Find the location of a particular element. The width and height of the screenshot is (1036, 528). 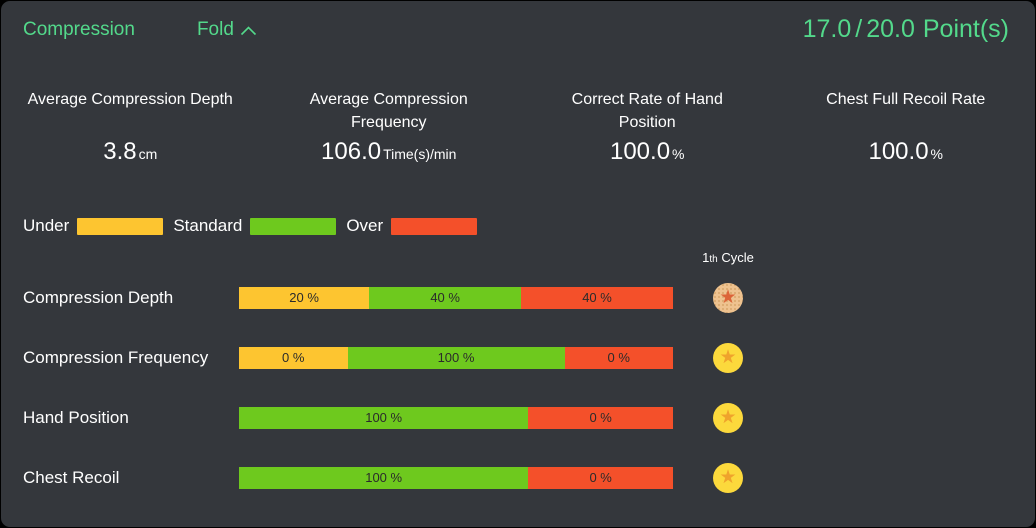

cycle-word: Cycle is located at coordinates (737, 257).